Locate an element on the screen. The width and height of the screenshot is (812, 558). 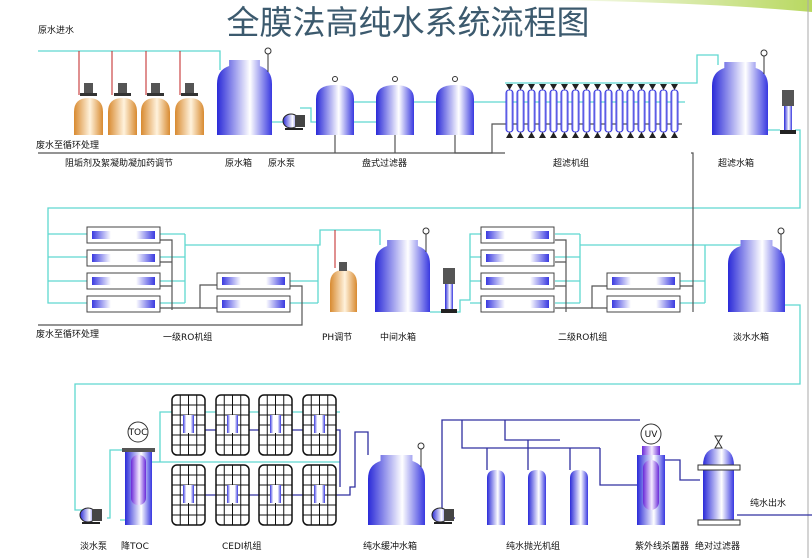
label-mid-tank: 中间水箱 is located at coordinates (398, 337).